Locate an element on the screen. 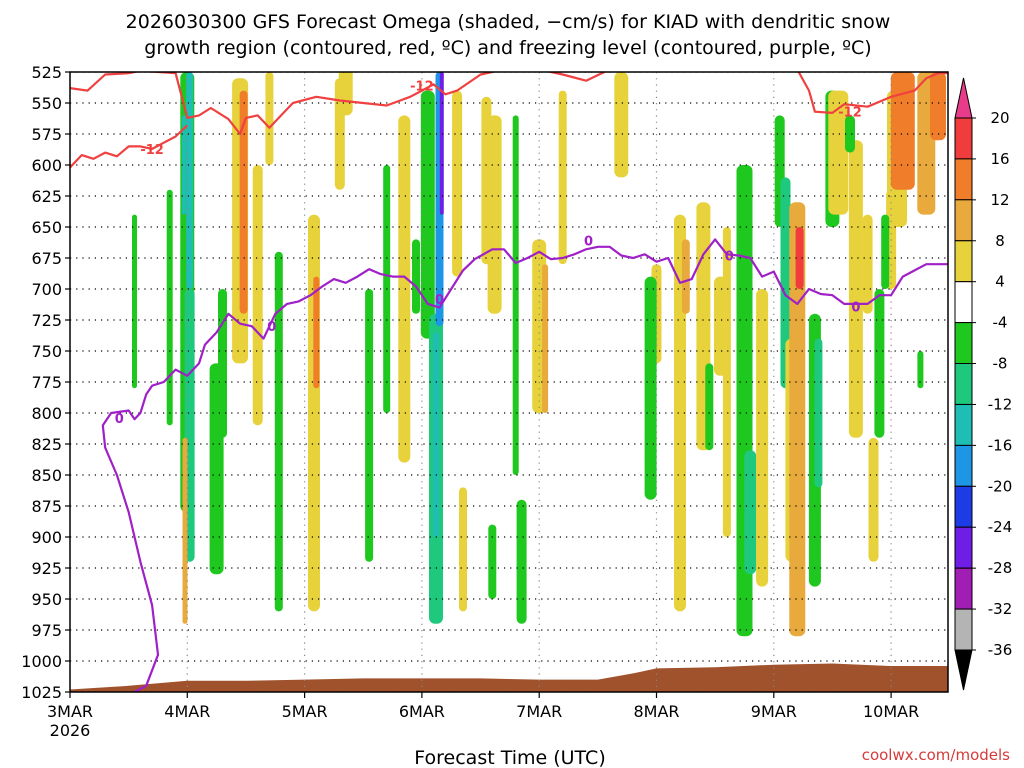 This screenshot has width=1024, height=768. y-tick-label: 675 is located at coordinates (46, 258).